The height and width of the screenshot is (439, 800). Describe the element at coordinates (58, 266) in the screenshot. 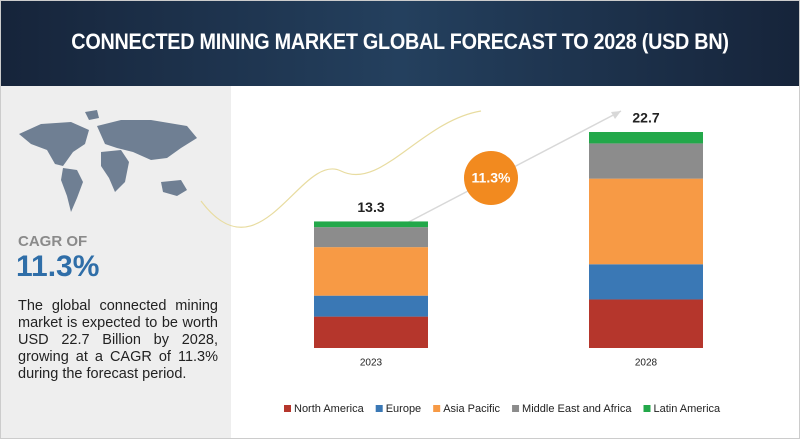

I see `cagr-value: 11.3%` at that location.